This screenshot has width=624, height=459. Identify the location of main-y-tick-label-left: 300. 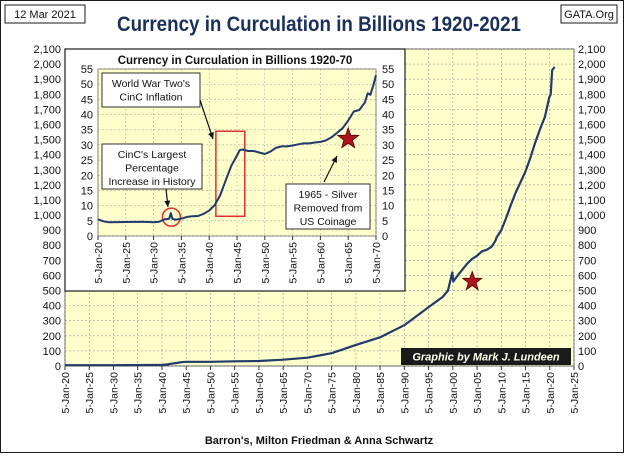
(52, 322).